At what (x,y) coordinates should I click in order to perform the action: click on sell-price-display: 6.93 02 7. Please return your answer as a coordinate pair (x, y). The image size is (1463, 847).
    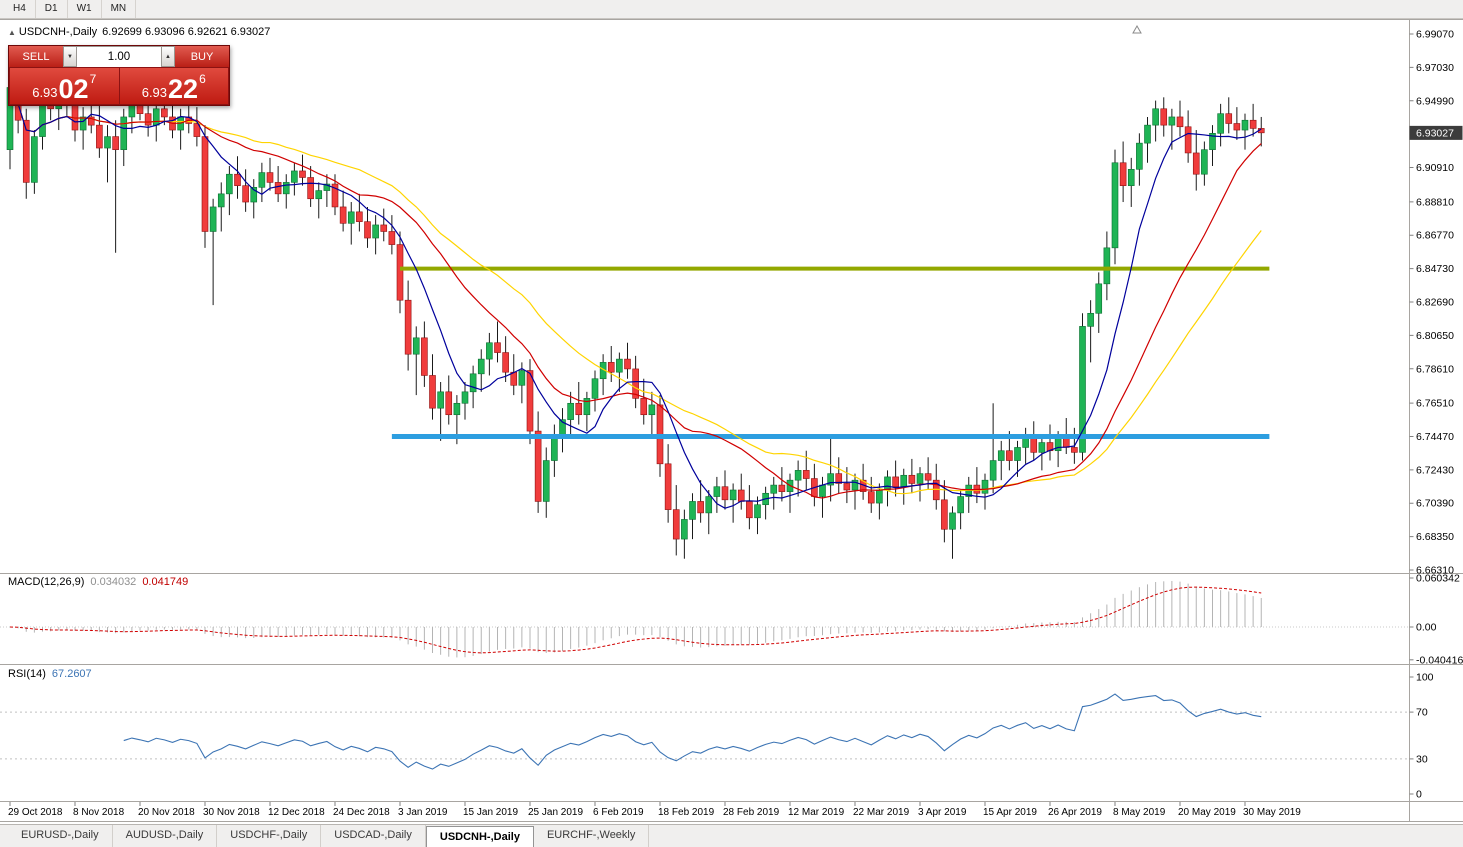
    Looking at the image, I should click on (64, 86).